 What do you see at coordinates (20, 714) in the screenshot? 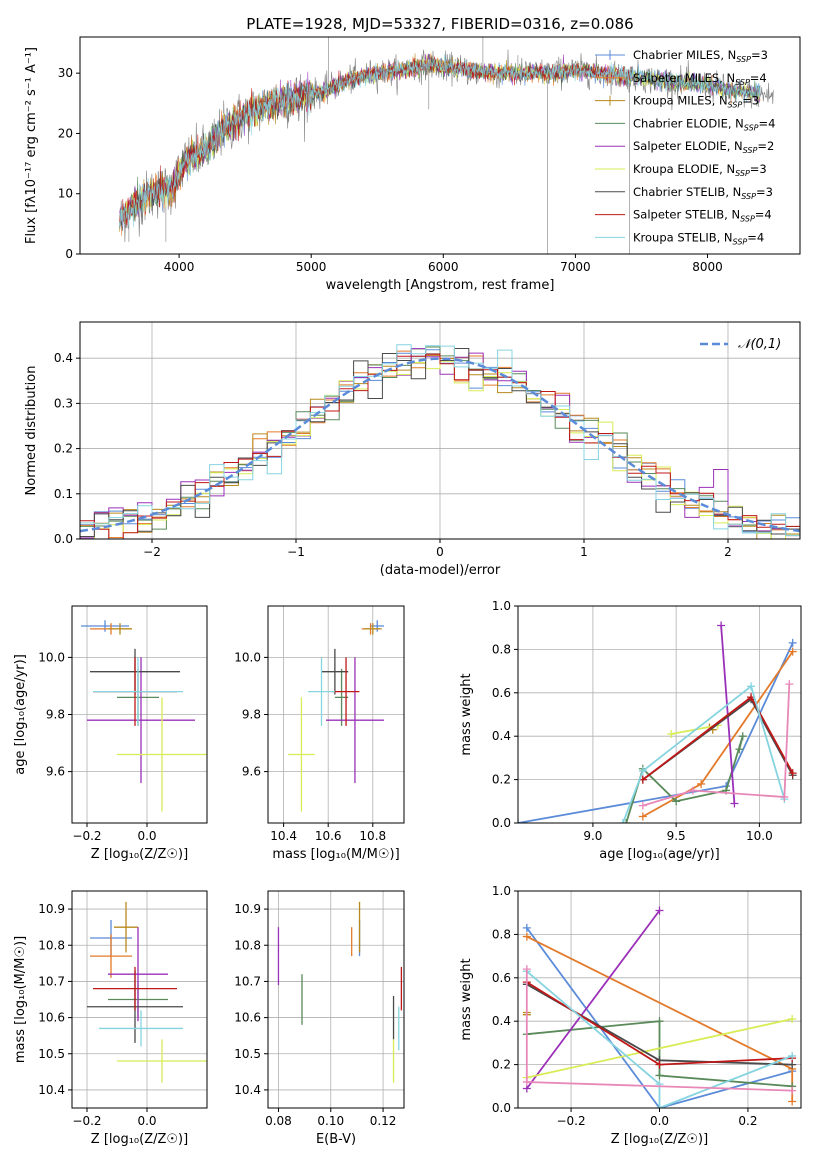
I see `y-axis-label: age [log₁₀(age/yr)]` at bounding box center [20, 714].